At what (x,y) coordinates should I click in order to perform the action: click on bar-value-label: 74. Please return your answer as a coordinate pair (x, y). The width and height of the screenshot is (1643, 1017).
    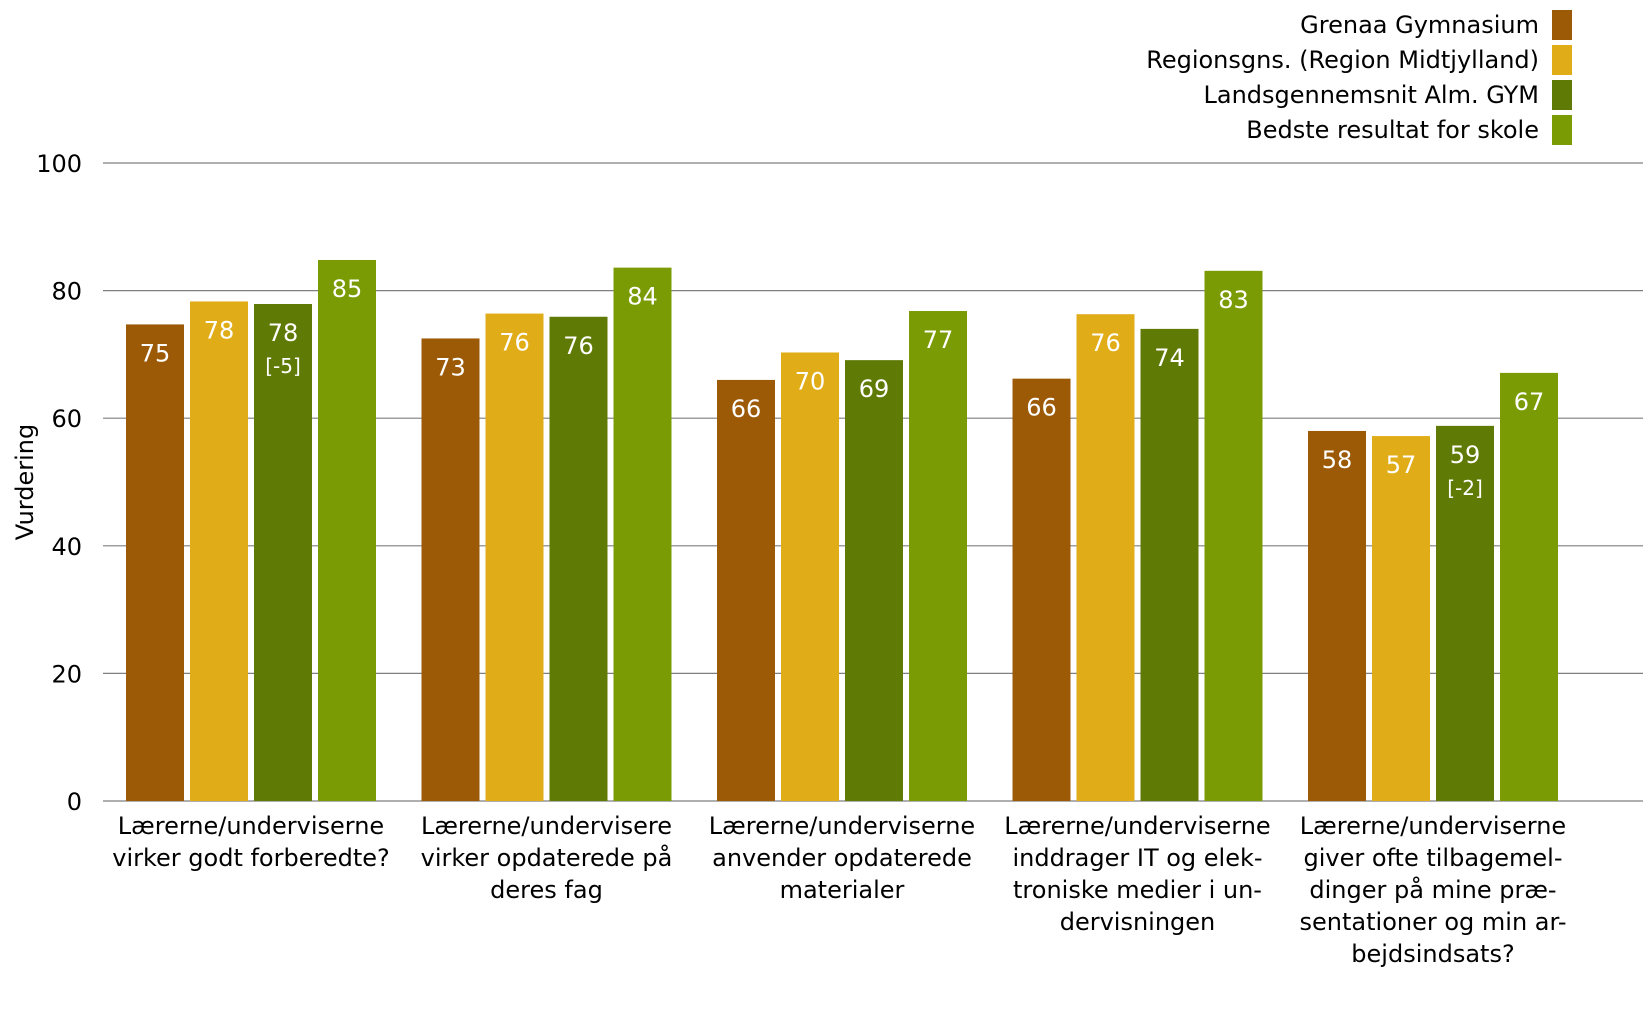
    Looking at the image, I should click on (1169, 358).